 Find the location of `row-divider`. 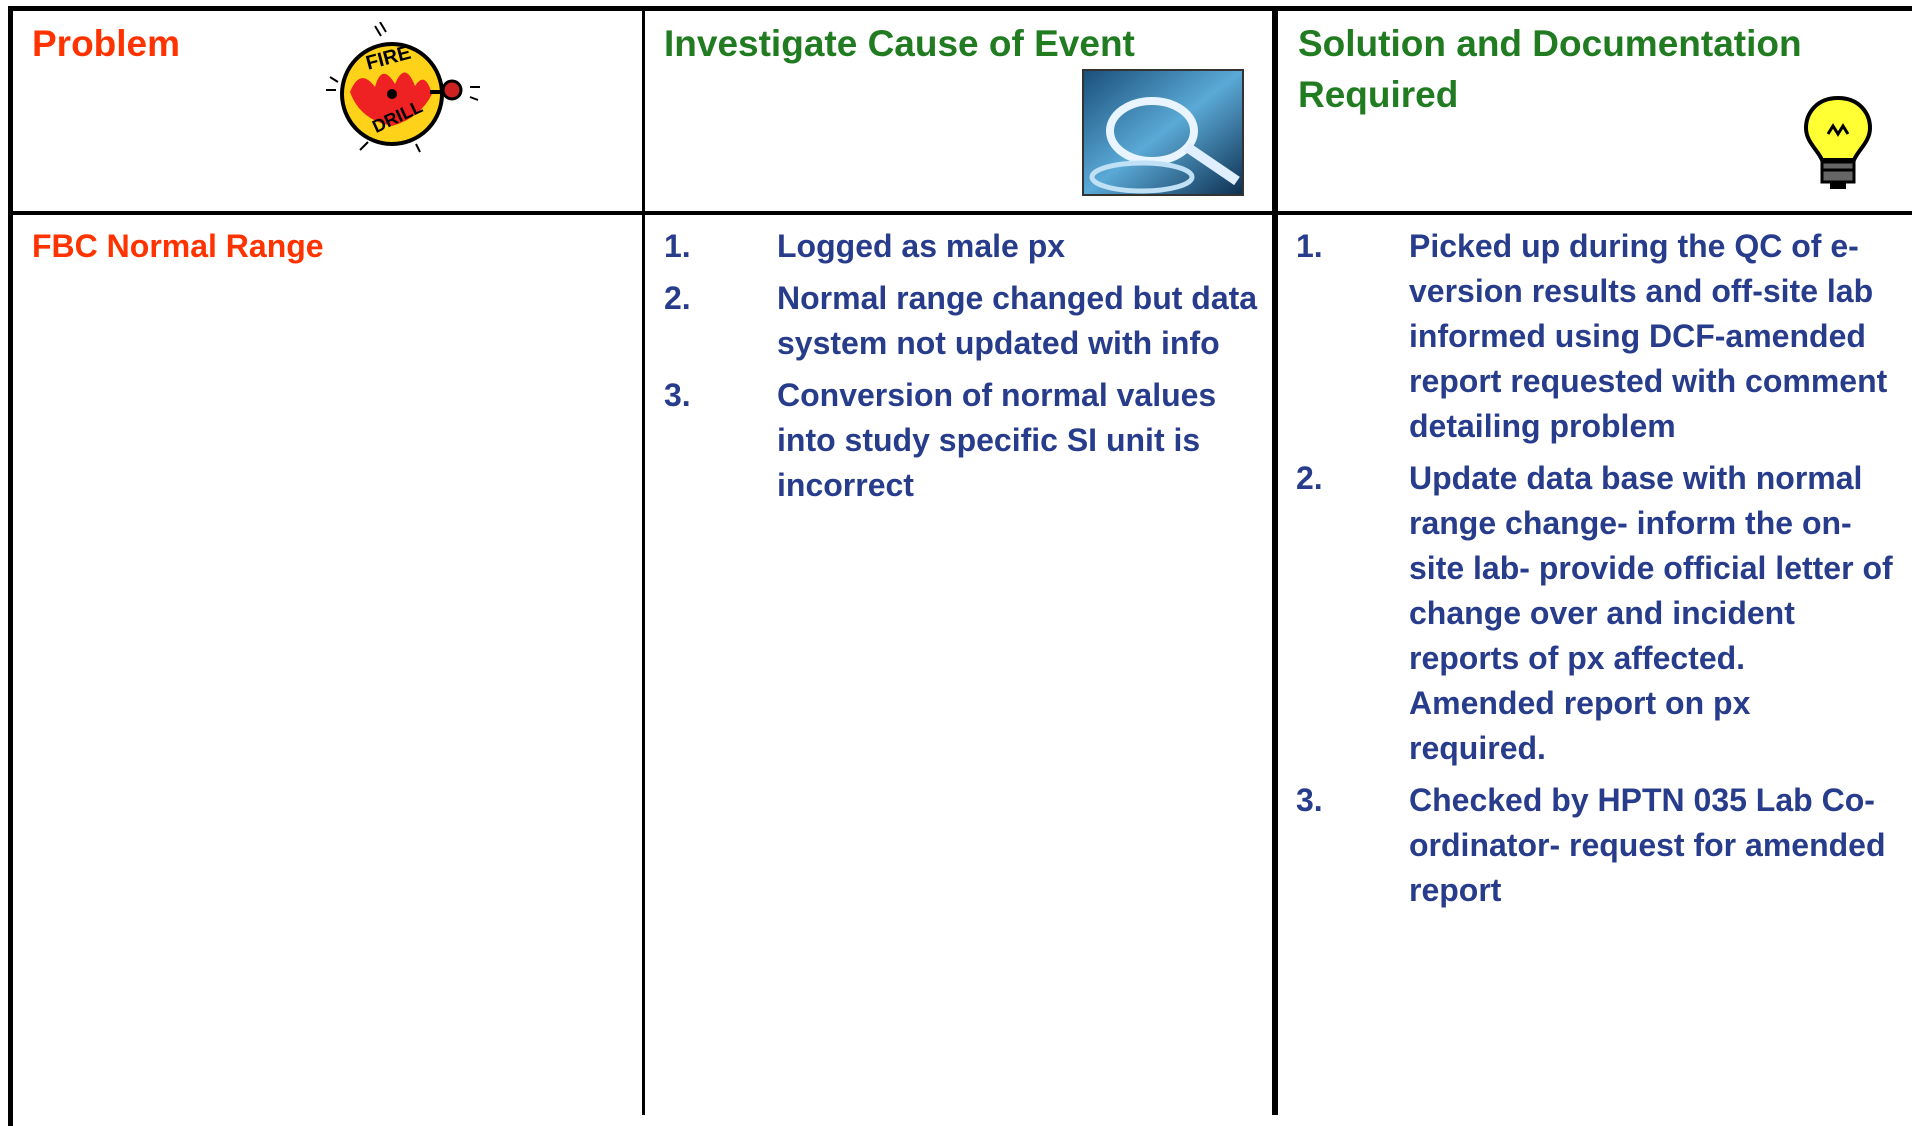

row-divider is located at coordinates (960, 213).